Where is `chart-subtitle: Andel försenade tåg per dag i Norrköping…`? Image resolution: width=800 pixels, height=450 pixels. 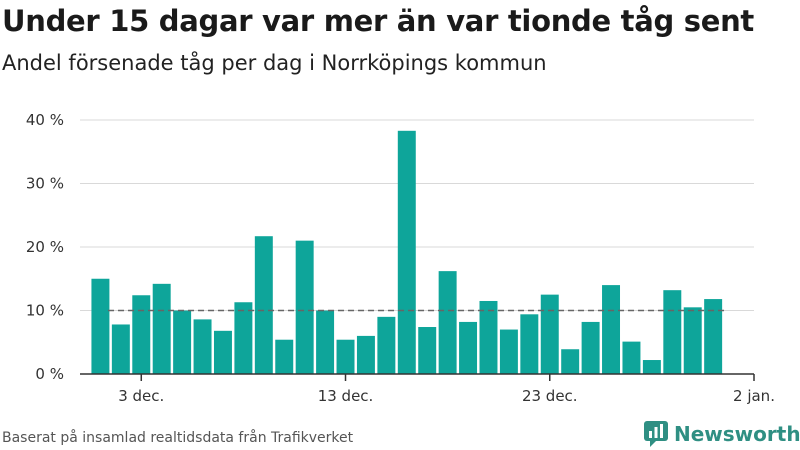
chart-subtitle: Andel försenade tåg per dag i Norrköping… is located at coordinates (274, 63).